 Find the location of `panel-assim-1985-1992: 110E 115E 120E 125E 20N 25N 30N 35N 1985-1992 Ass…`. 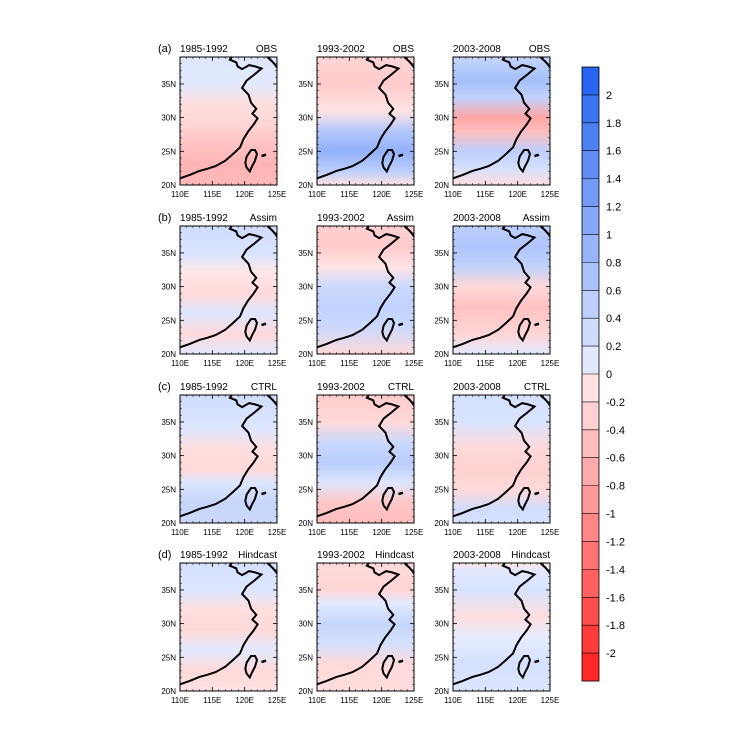

panel-assim-1985-1992: 110E 115E 120E 125E 20N 25N 30N 35N 1985-1992 Ass… is located at coordinates (222, 290).